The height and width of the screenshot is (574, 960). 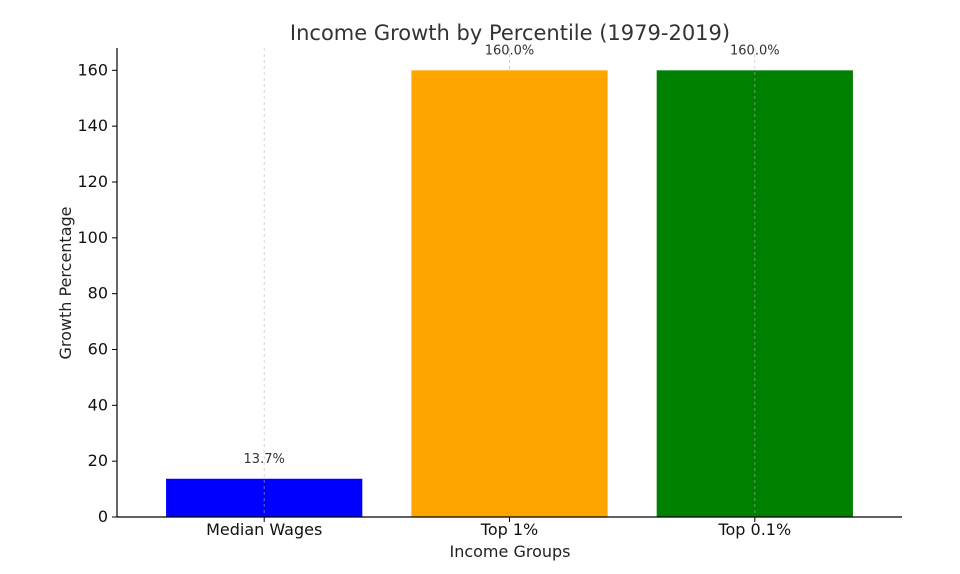 I want to click on y-axis-label: Growth Percentage, so click(x=65, y=282).